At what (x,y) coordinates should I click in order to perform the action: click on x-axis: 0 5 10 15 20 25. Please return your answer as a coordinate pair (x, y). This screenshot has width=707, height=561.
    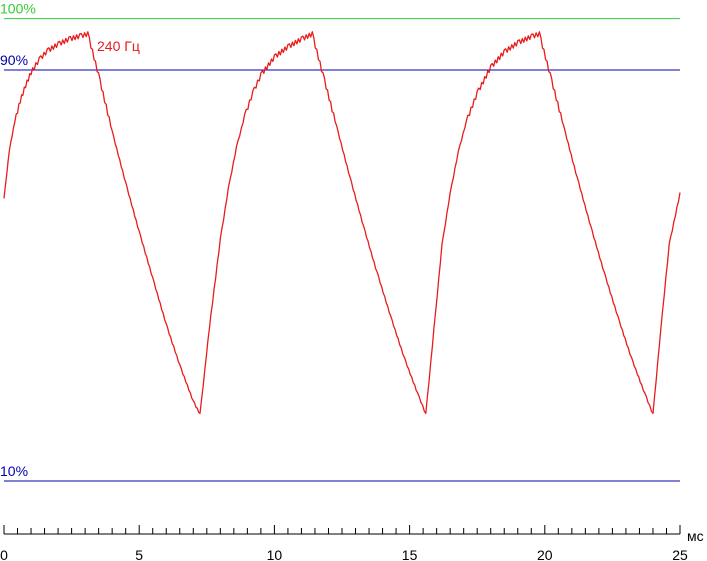
    Looking at the image, I should click on (344, 543).